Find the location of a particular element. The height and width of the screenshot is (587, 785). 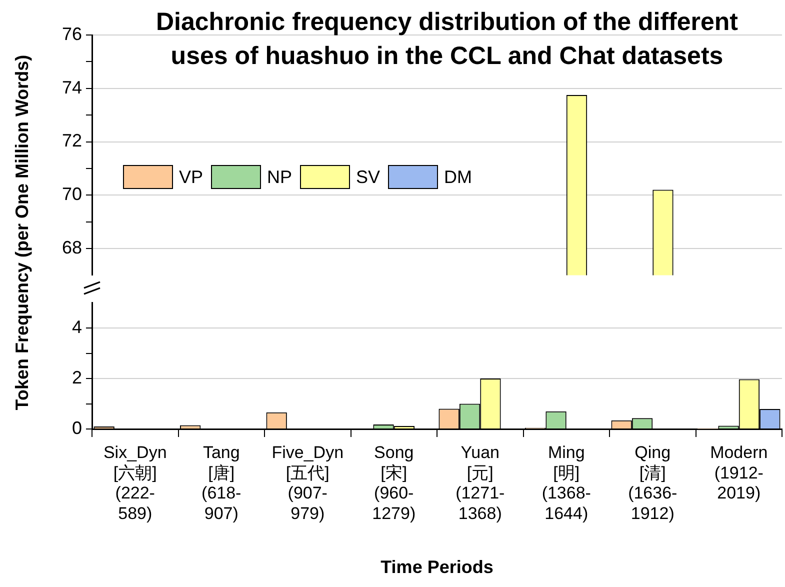

x-axis-title: Time Periods is located at coordinates (437, 567).